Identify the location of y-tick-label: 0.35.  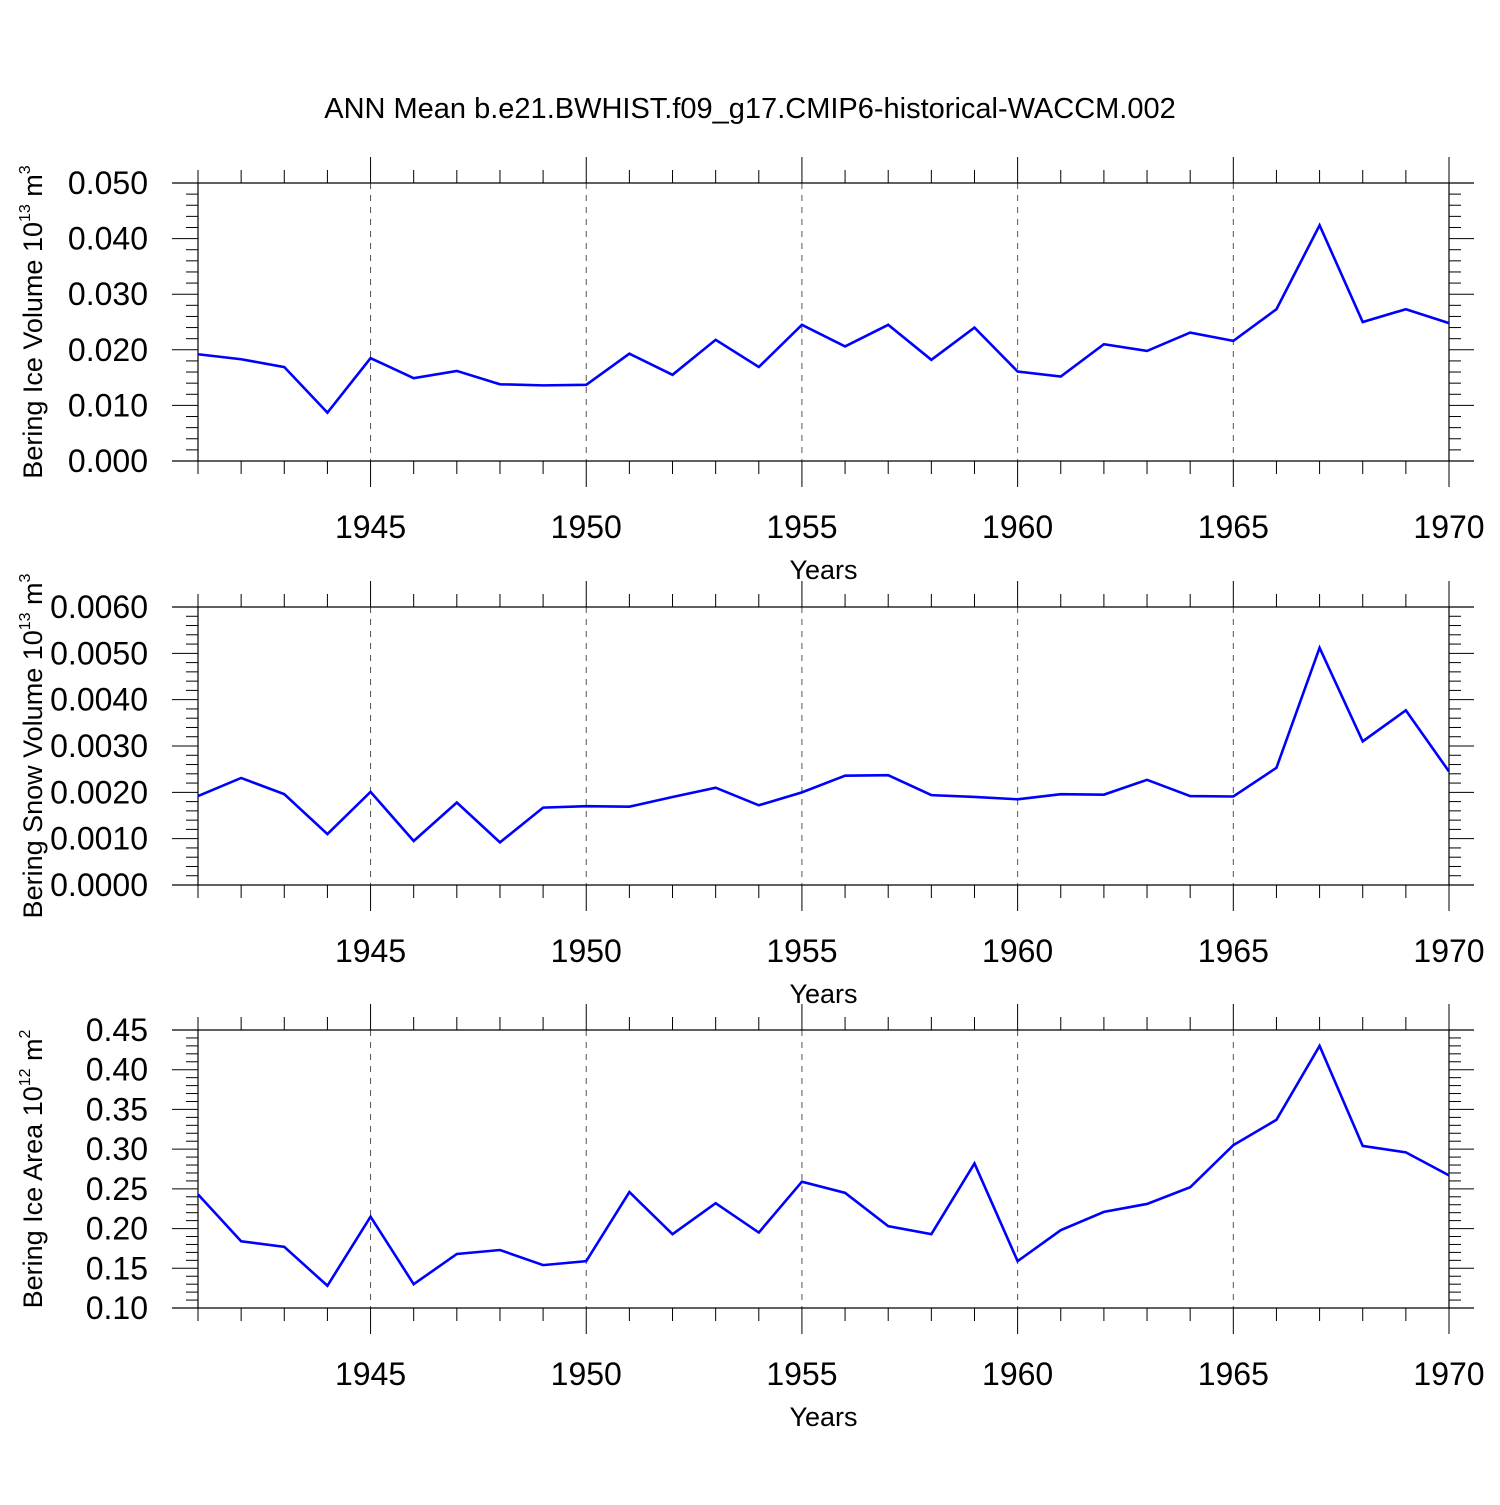
(117, 1109).